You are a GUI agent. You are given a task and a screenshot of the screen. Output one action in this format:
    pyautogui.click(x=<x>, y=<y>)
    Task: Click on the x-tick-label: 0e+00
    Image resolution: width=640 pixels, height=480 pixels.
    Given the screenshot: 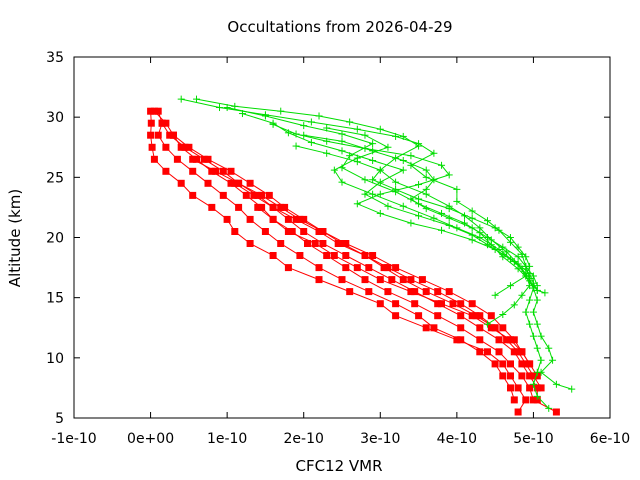 What is the action you would take?
    pyautogui.click(x=150, y=439)
    